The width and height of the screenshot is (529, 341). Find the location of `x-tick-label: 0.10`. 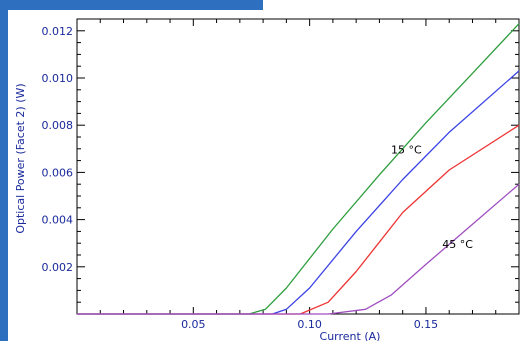

x-tick-label: 0.10 is located at coordinates (309, 324).